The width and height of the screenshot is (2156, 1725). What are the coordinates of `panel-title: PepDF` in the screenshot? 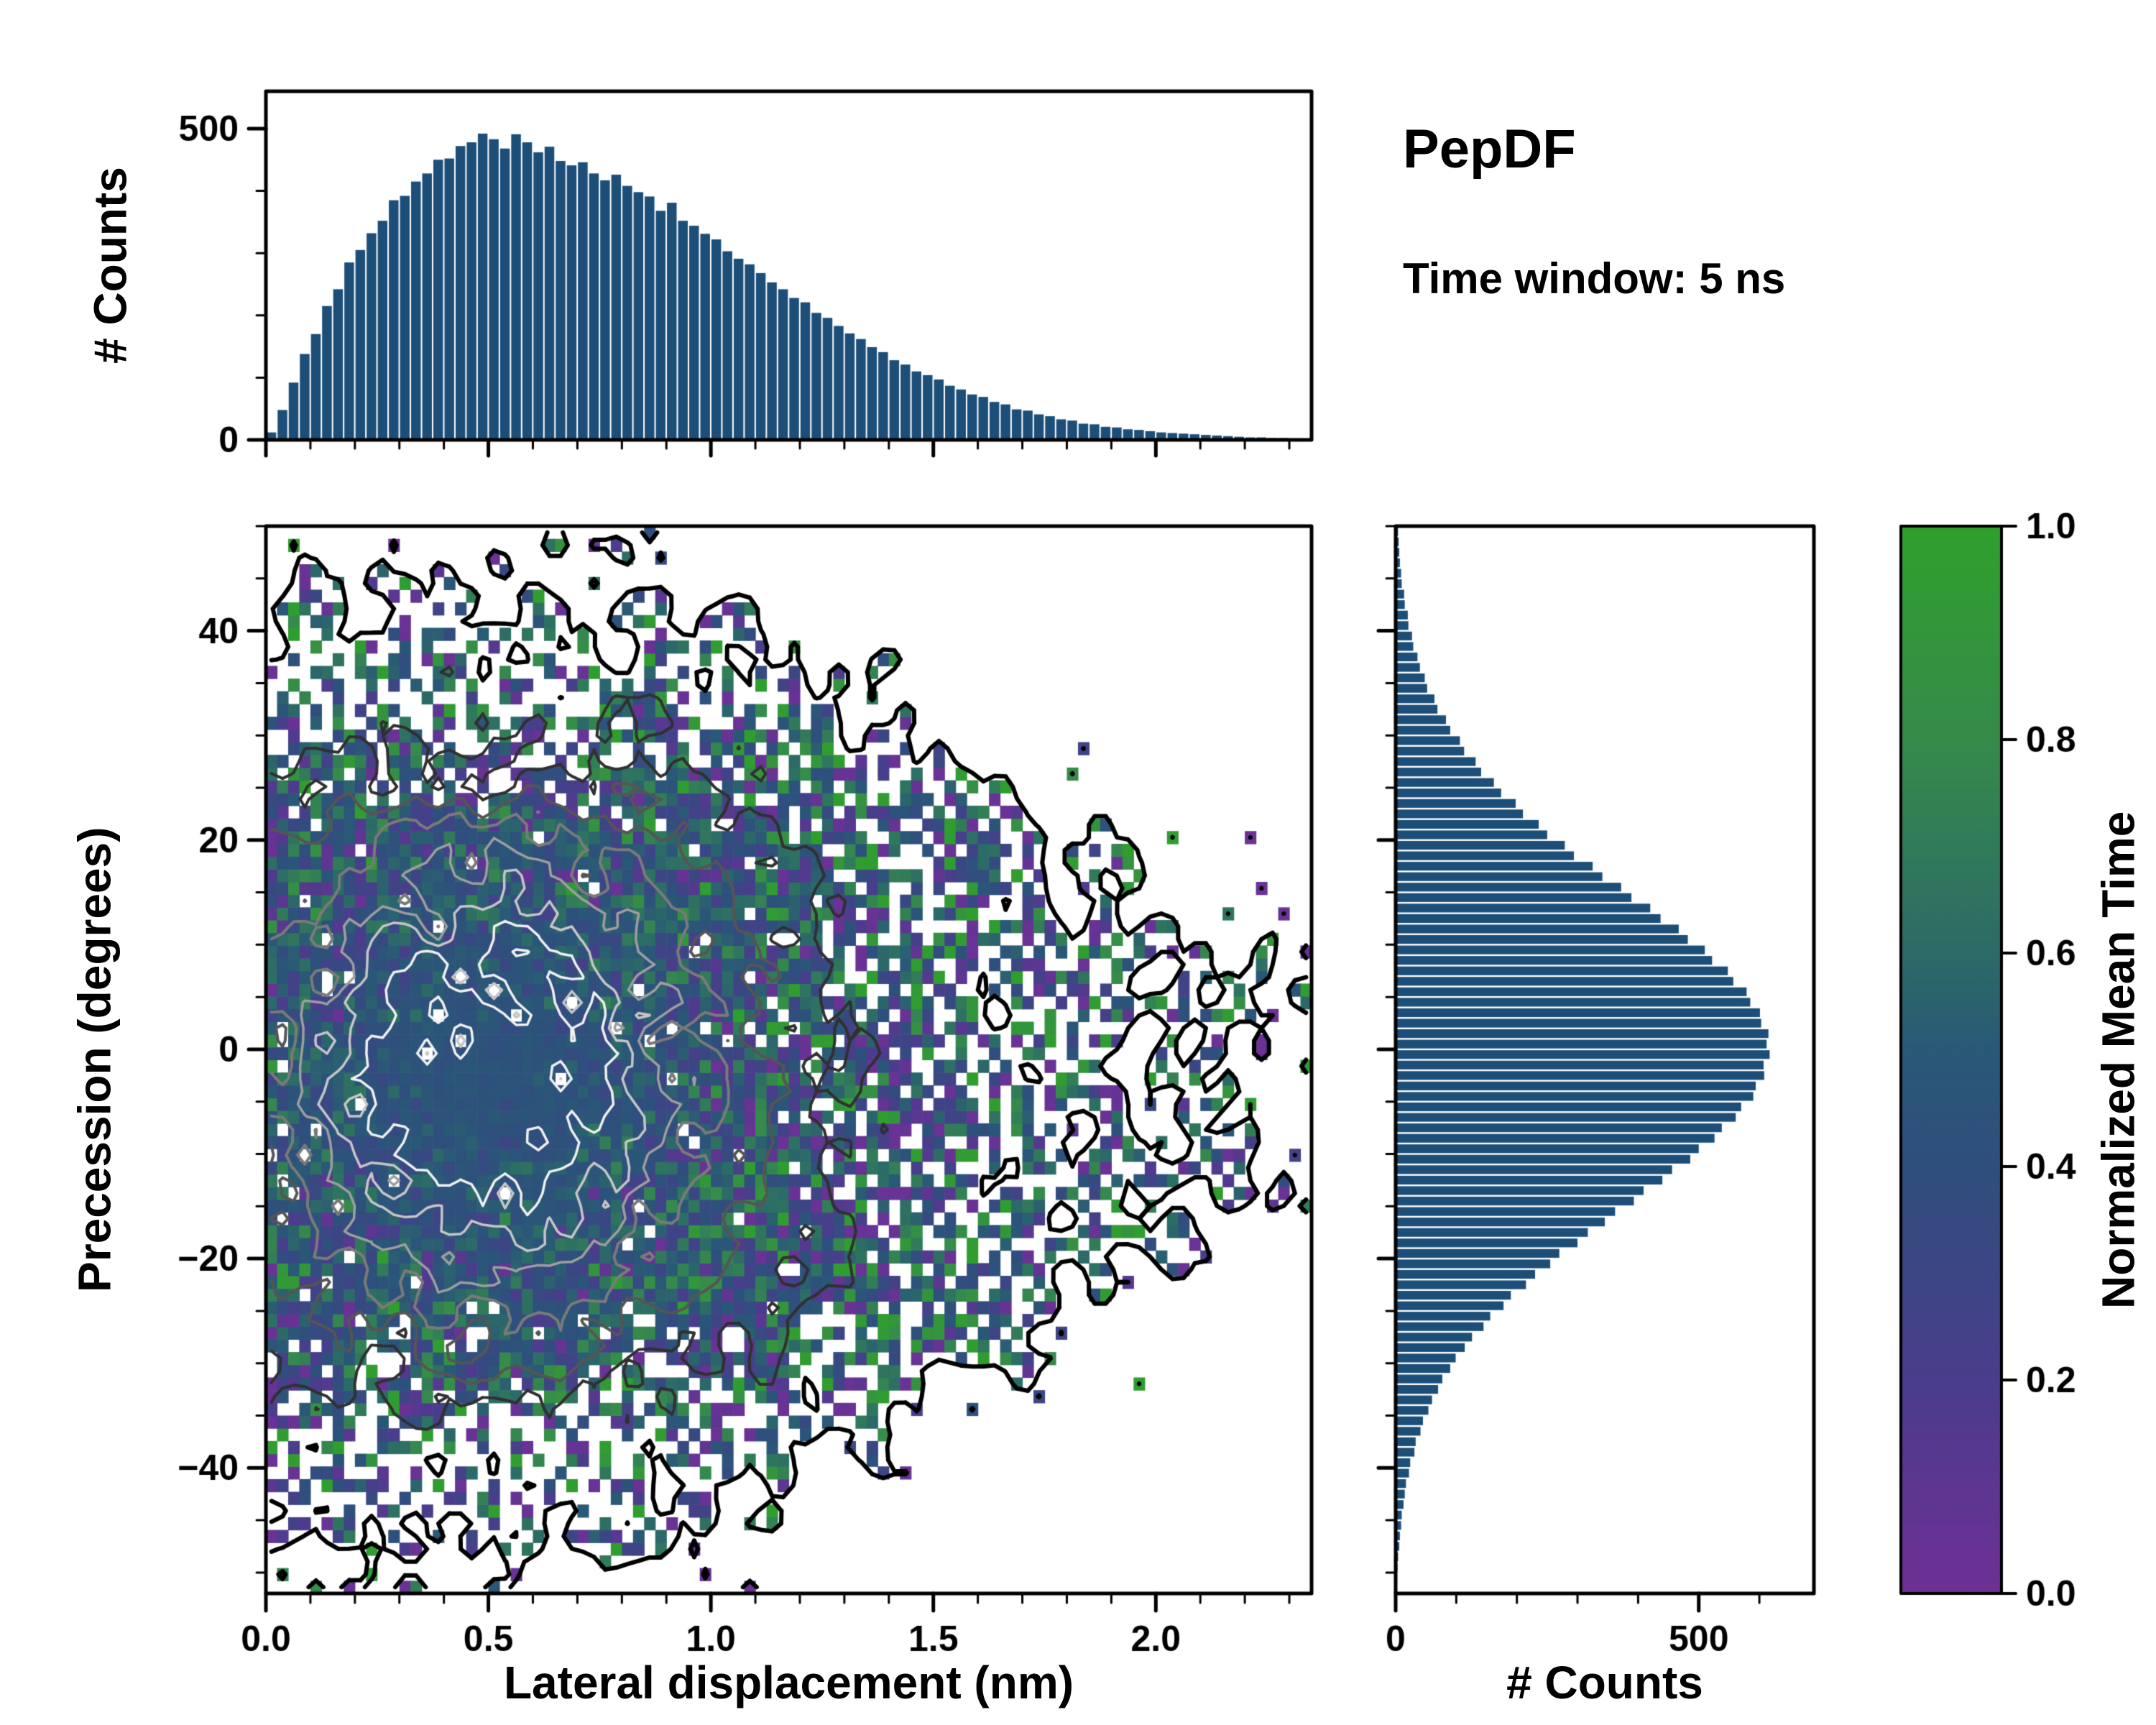 It's located at (1490, 149).